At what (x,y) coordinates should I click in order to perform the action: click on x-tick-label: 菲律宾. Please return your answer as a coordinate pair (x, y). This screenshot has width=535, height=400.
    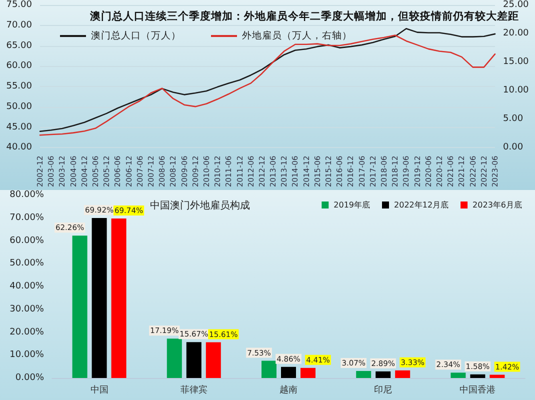
    Looking at the image, I should click on (194, 390).